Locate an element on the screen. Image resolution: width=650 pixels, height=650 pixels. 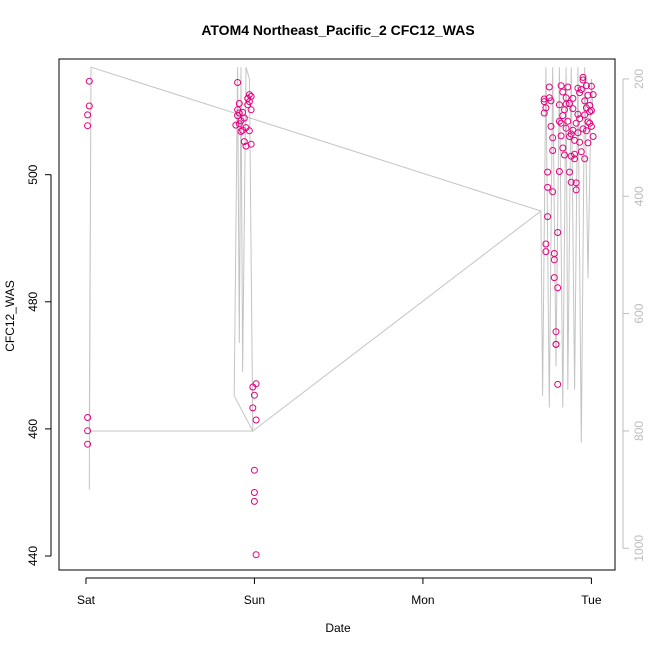
x-tick-label: Mon is located at coordinates (422, 600).